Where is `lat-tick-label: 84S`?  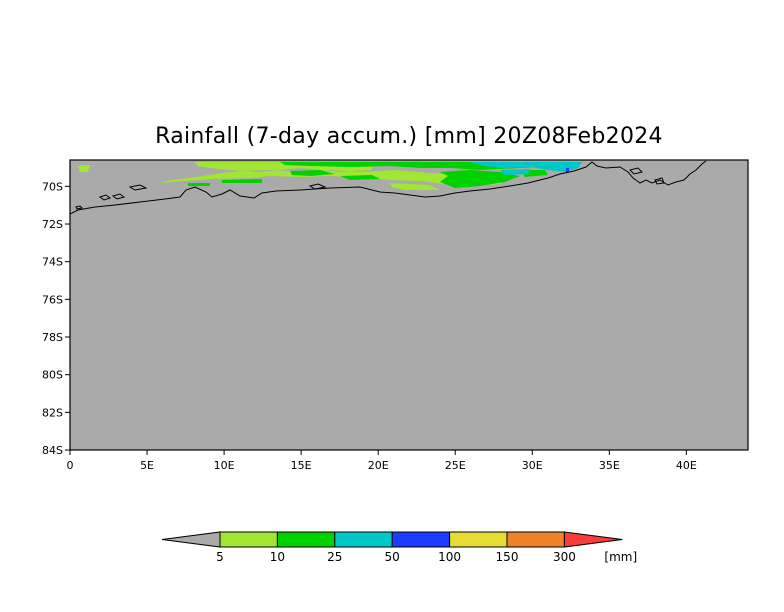
lat-tick-label: 84S is located at coordinates (52, 450).